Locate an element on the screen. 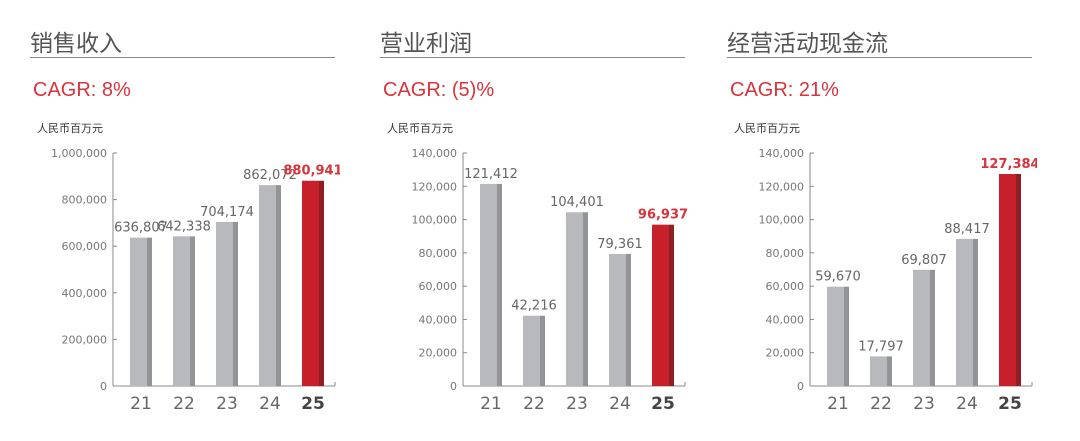 Image resolution: width=1080 pixels, height=441 pixels. data-label: 880,941 is located at coordinates (311, 171).